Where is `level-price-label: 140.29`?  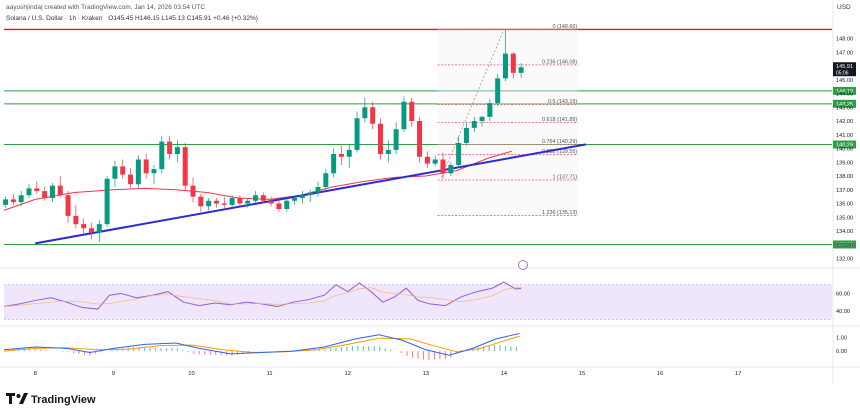
level-price-label: 140.29 is located at coordinates (844, 146).